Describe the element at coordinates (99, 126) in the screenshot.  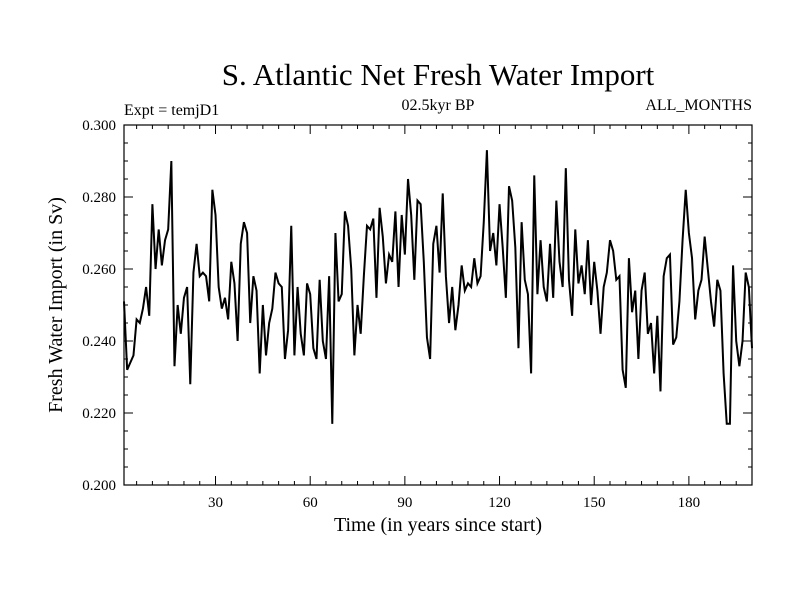
I see `y-tick-label: 0.300` at that location.